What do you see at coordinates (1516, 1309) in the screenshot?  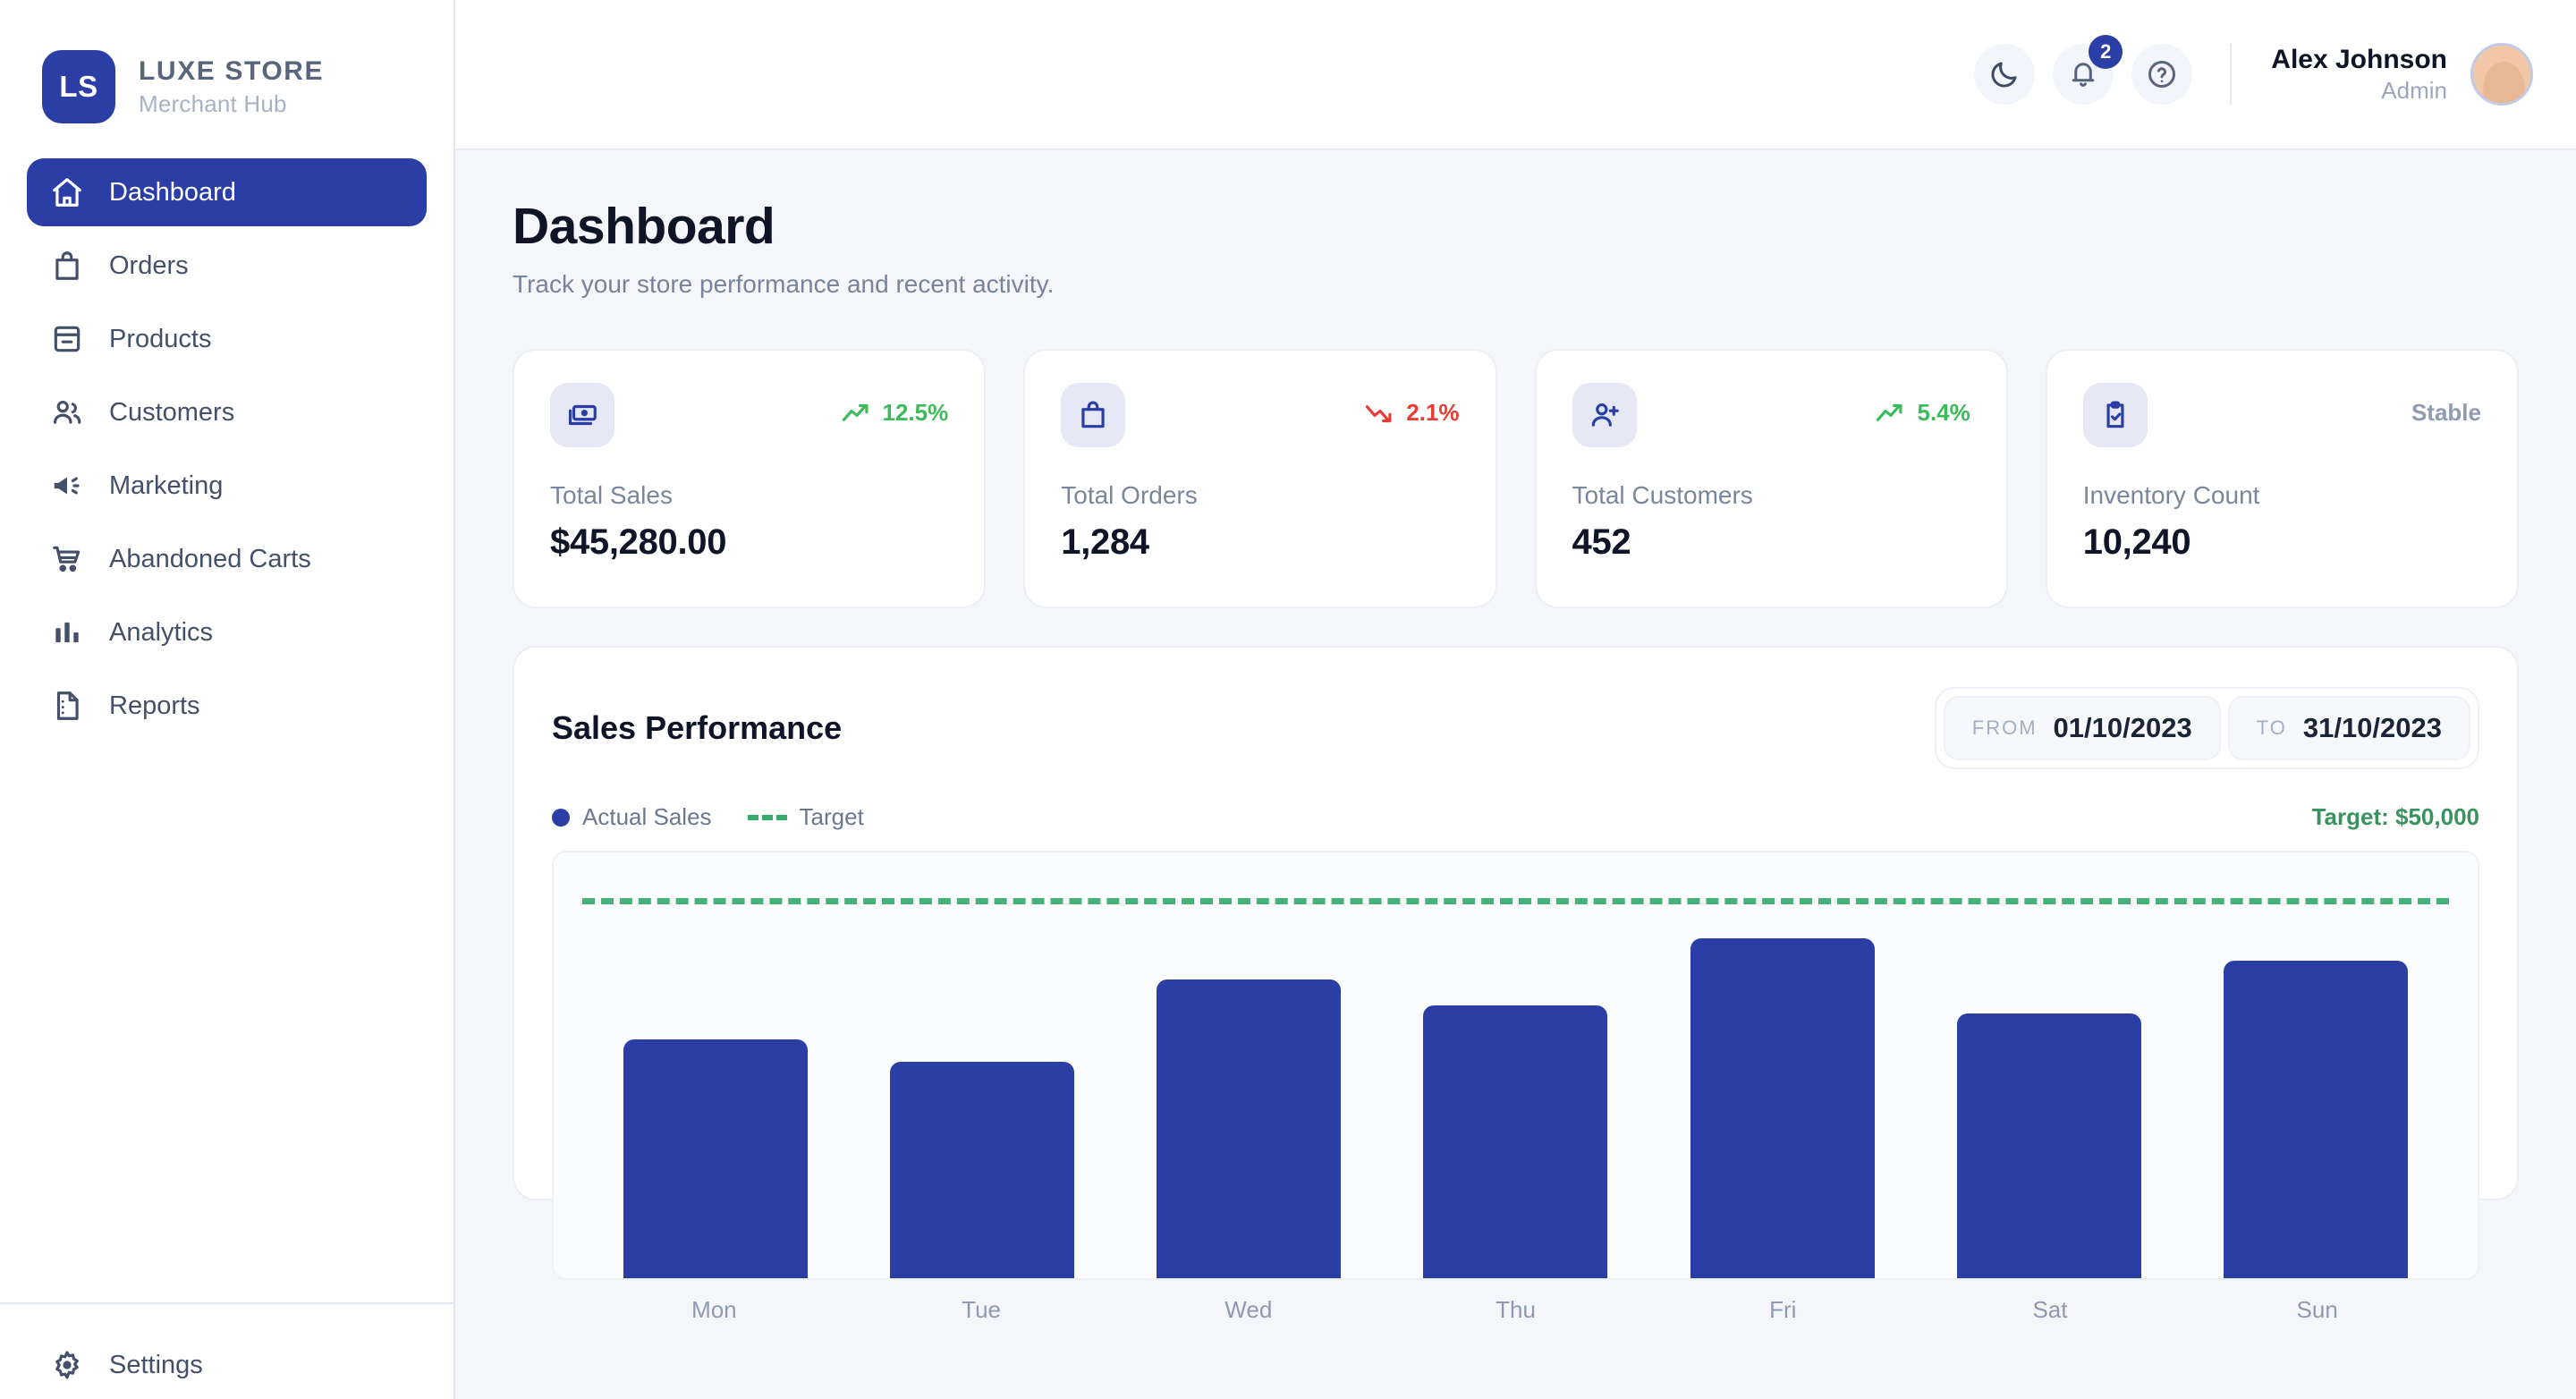 I see `x-tick-label: Thu` at bounding box center [1516, 1309].